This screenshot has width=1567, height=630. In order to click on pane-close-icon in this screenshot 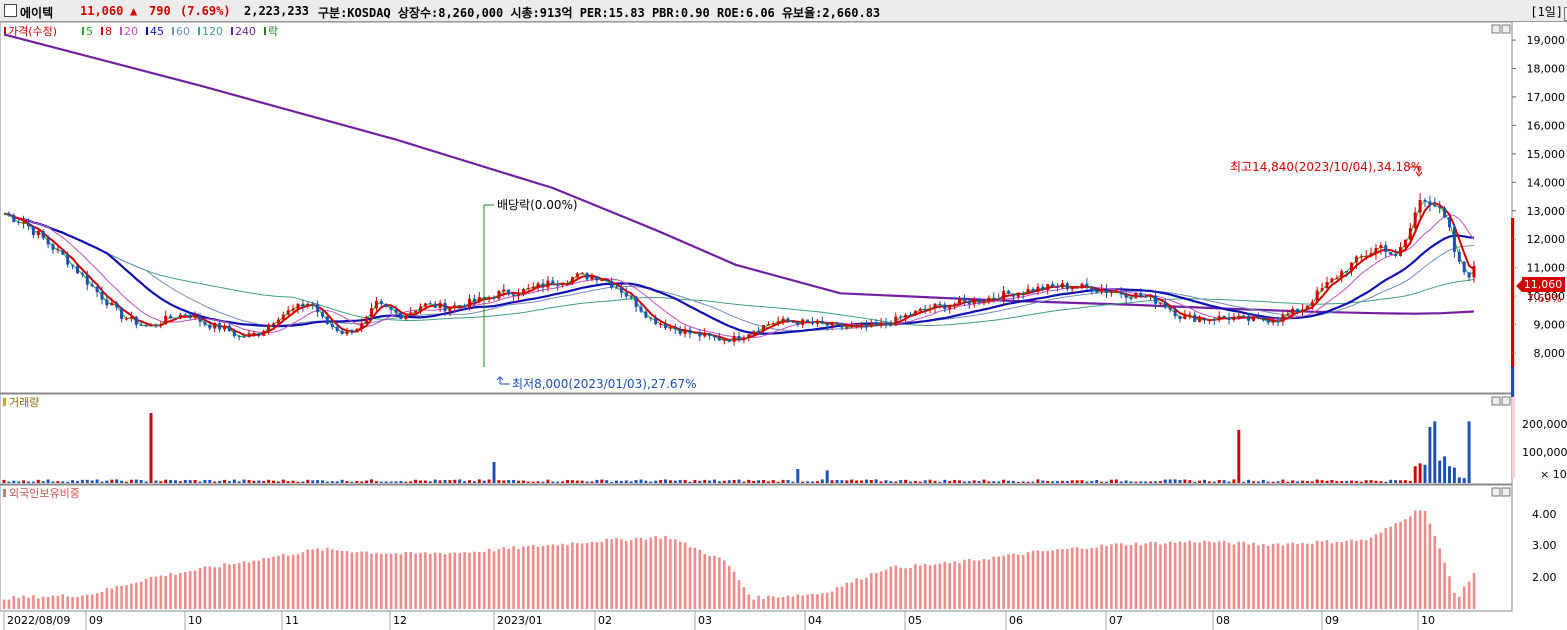, I will do `click(1506, 29)`.